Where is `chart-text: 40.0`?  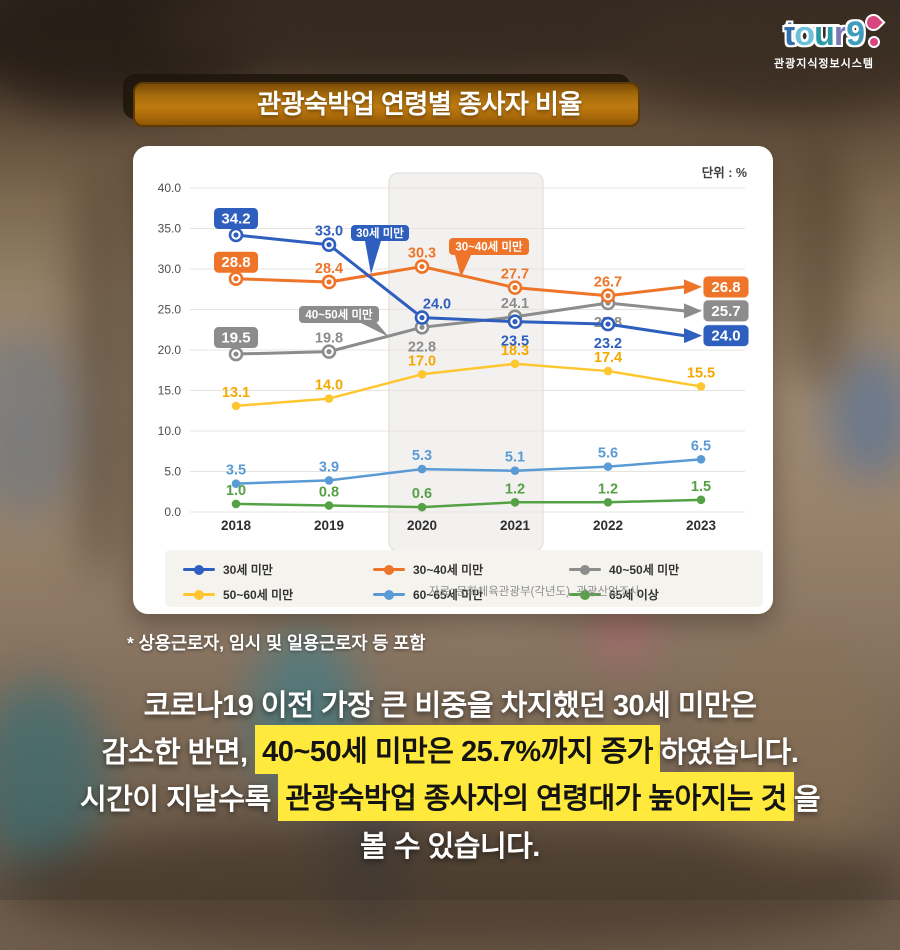
chart-text: 40.0 is located at coordinates (170, 188).